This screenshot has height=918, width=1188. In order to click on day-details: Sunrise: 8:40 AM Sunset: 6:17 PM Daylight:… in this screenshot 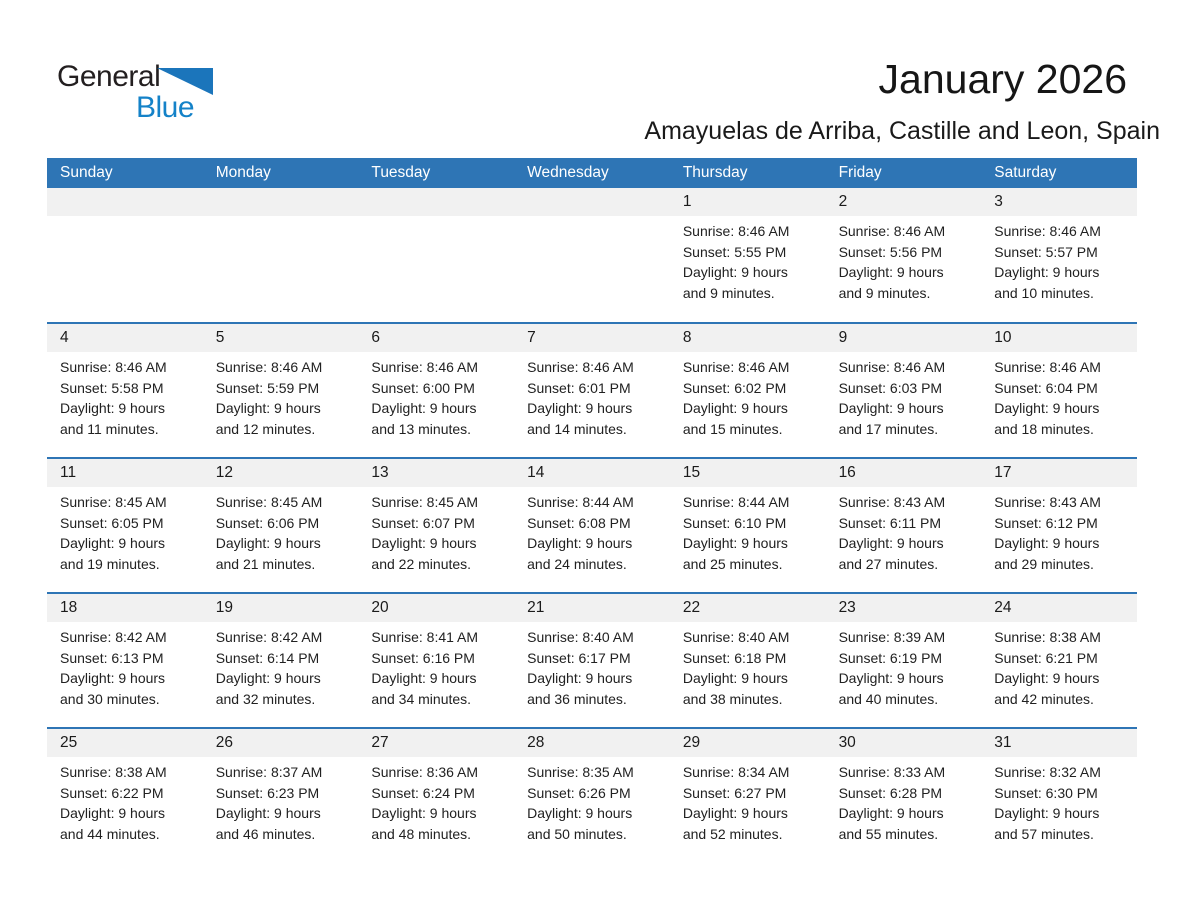, I will do `click(592, 665)`.